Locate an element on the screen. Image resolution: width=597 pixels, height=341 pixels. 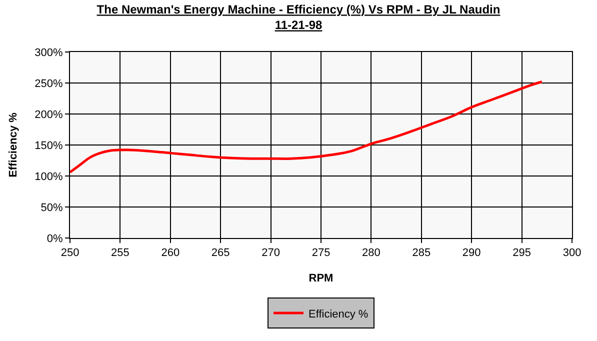
chart-title: The Newman's Energy Machine - Efficiency (%) Vs RPM - By JL Naudin is located at coordinates (298, 9).